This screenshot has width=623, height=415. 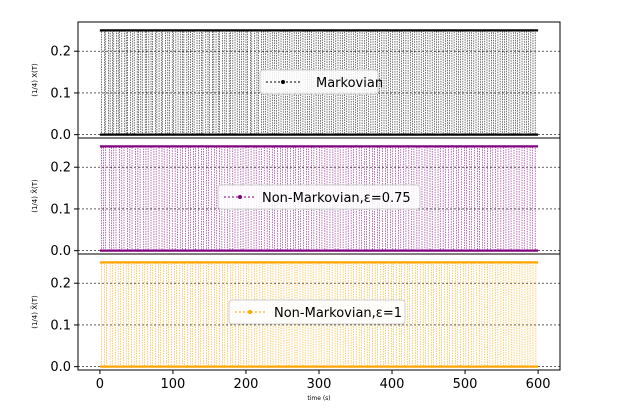 I want to click on legend-label: Non-Markovian,ε=1, so click(x=338, y=313).